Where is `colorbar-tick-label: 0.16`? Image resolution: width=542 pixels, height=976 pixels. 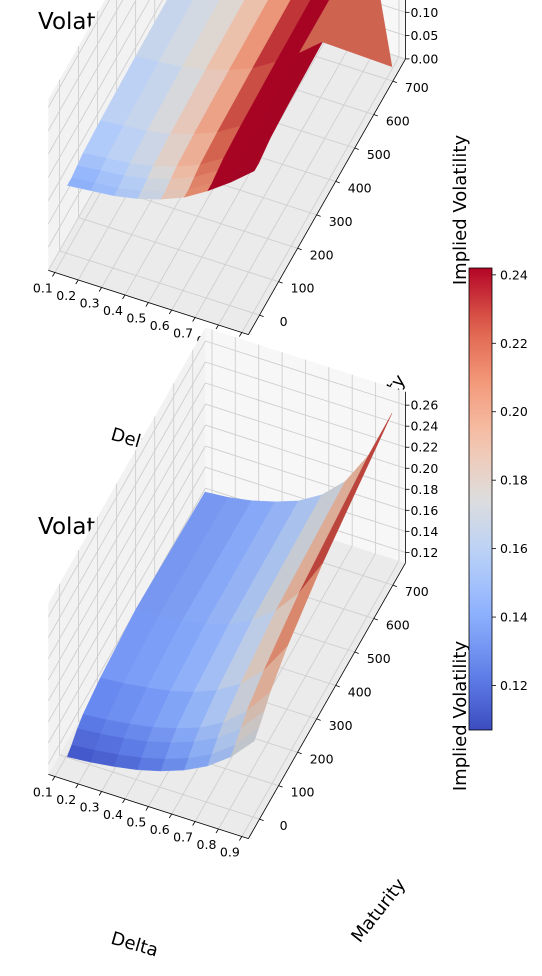
colorbar-tick-label: 0.16 is located at coordinates (514, 548).